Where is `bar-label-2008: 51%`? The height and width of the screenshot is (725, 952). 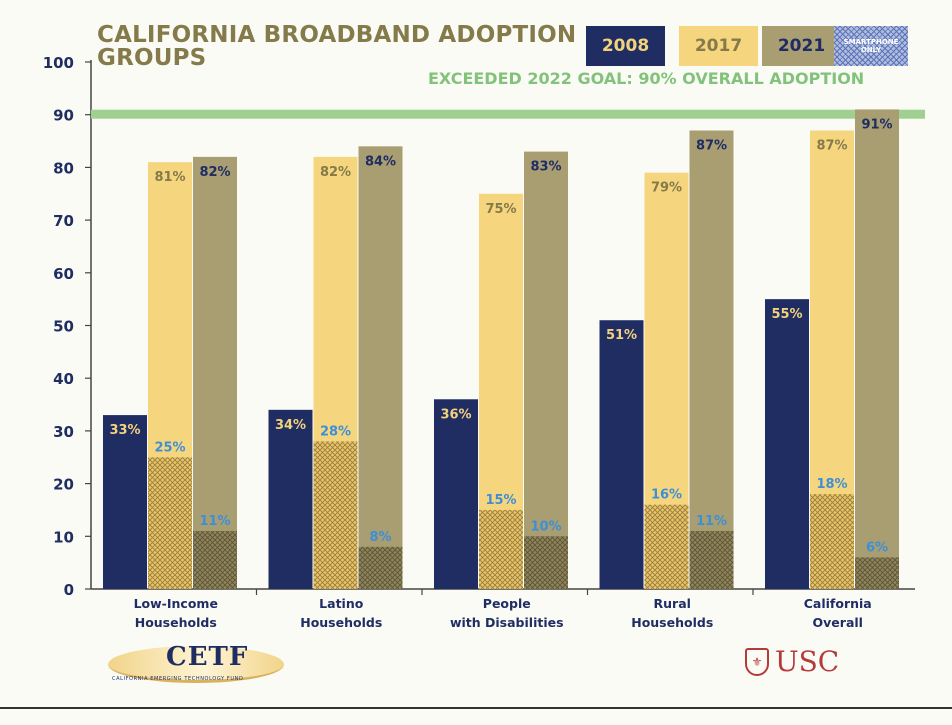 bar-label-2008: 51% is located at coordinates (621, 335).